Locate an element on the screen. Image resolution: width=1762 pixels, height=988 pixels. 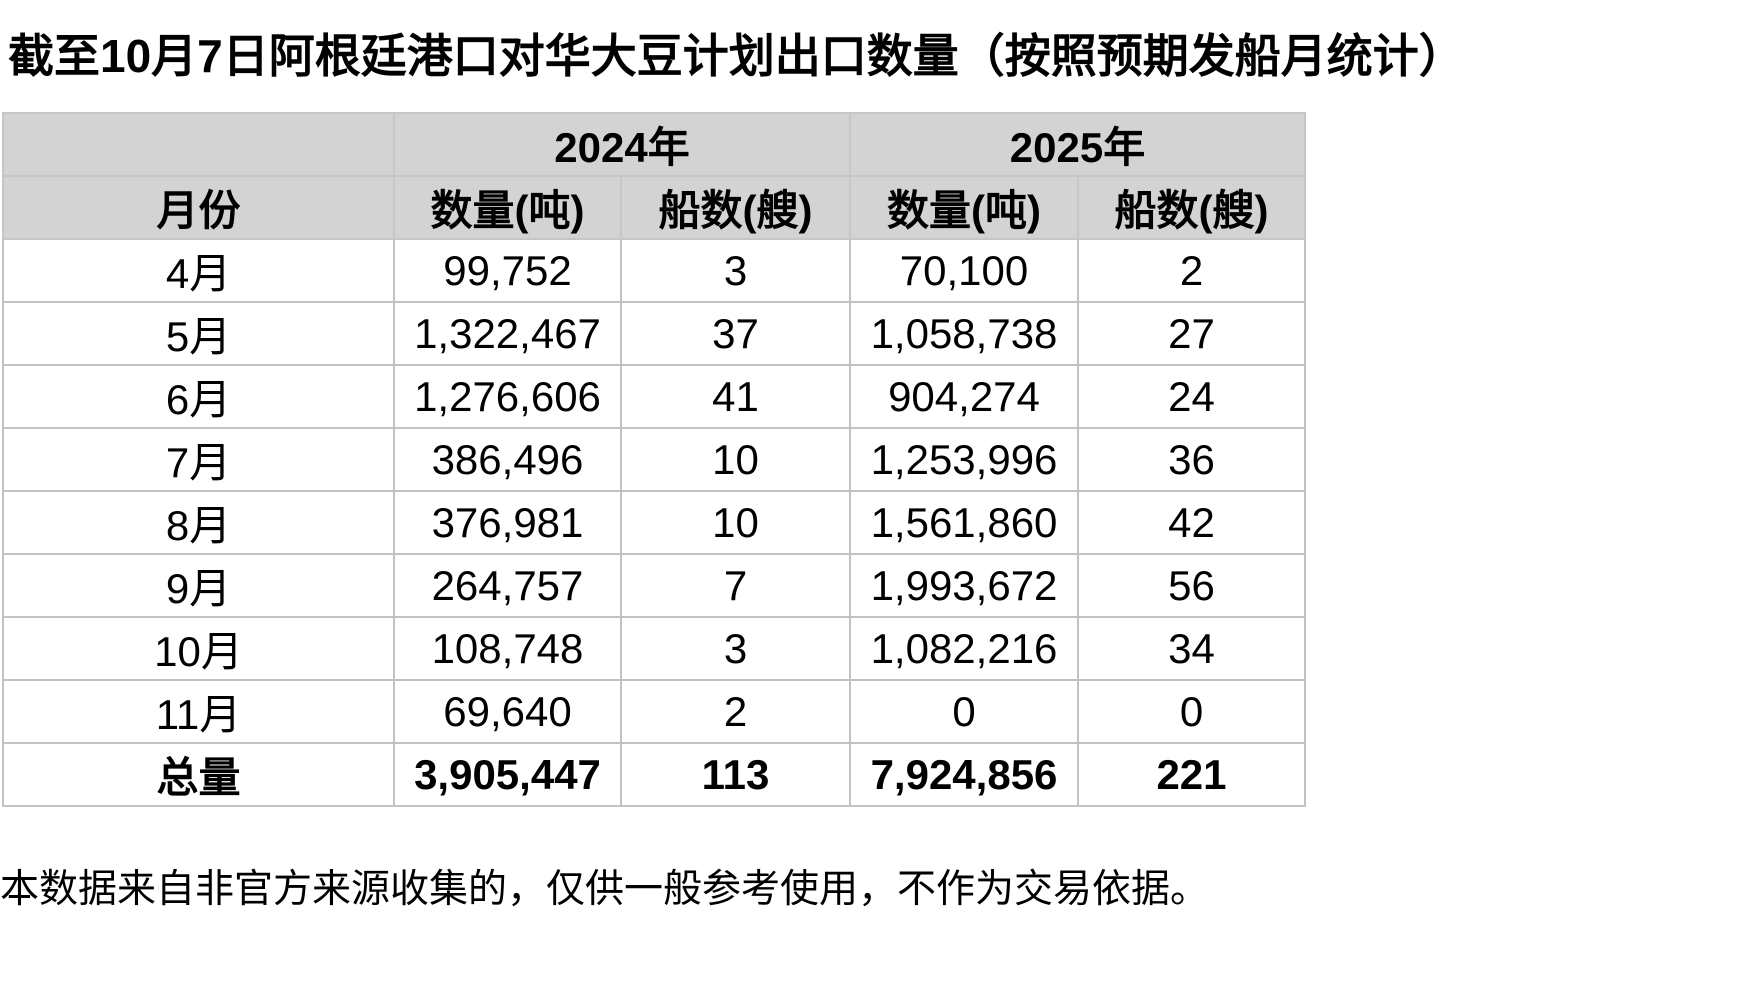
qty-2025-cell: 1,058,738 is located at coordinates (964, 333).